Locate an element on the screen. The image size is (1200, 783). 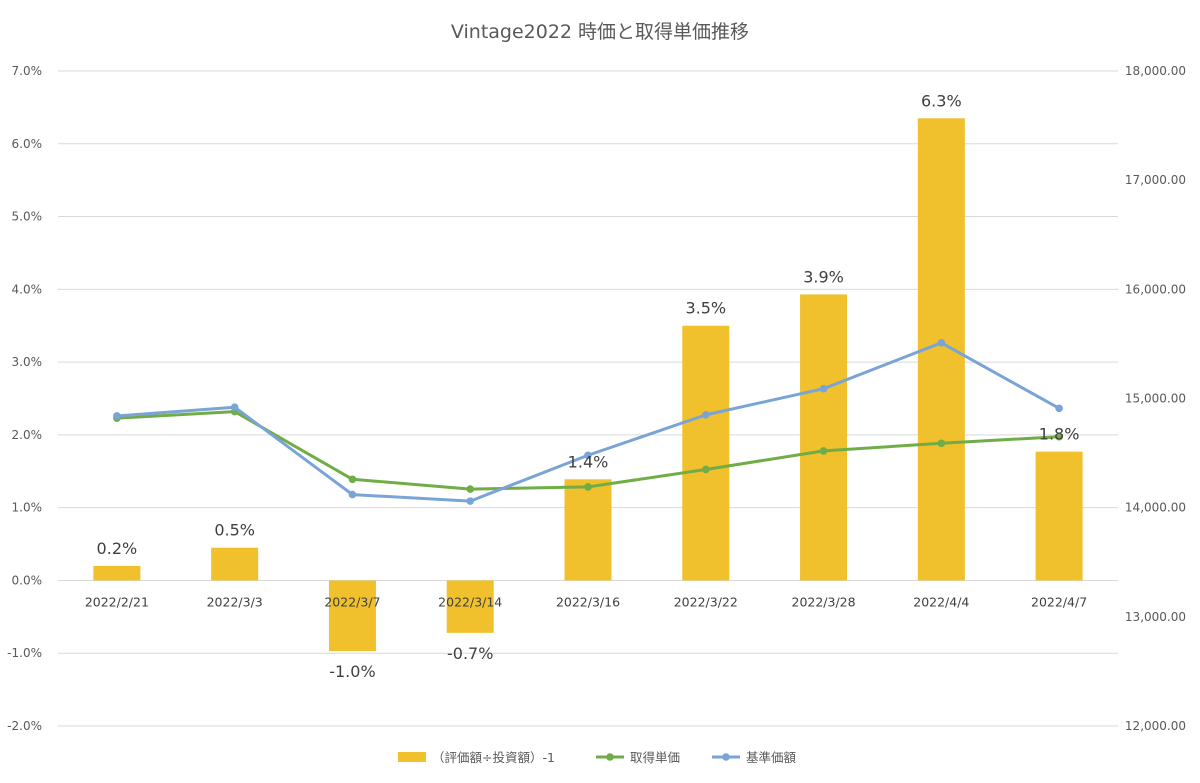
bar-data-label: 1.8% is located at coordinates (1059, 434).